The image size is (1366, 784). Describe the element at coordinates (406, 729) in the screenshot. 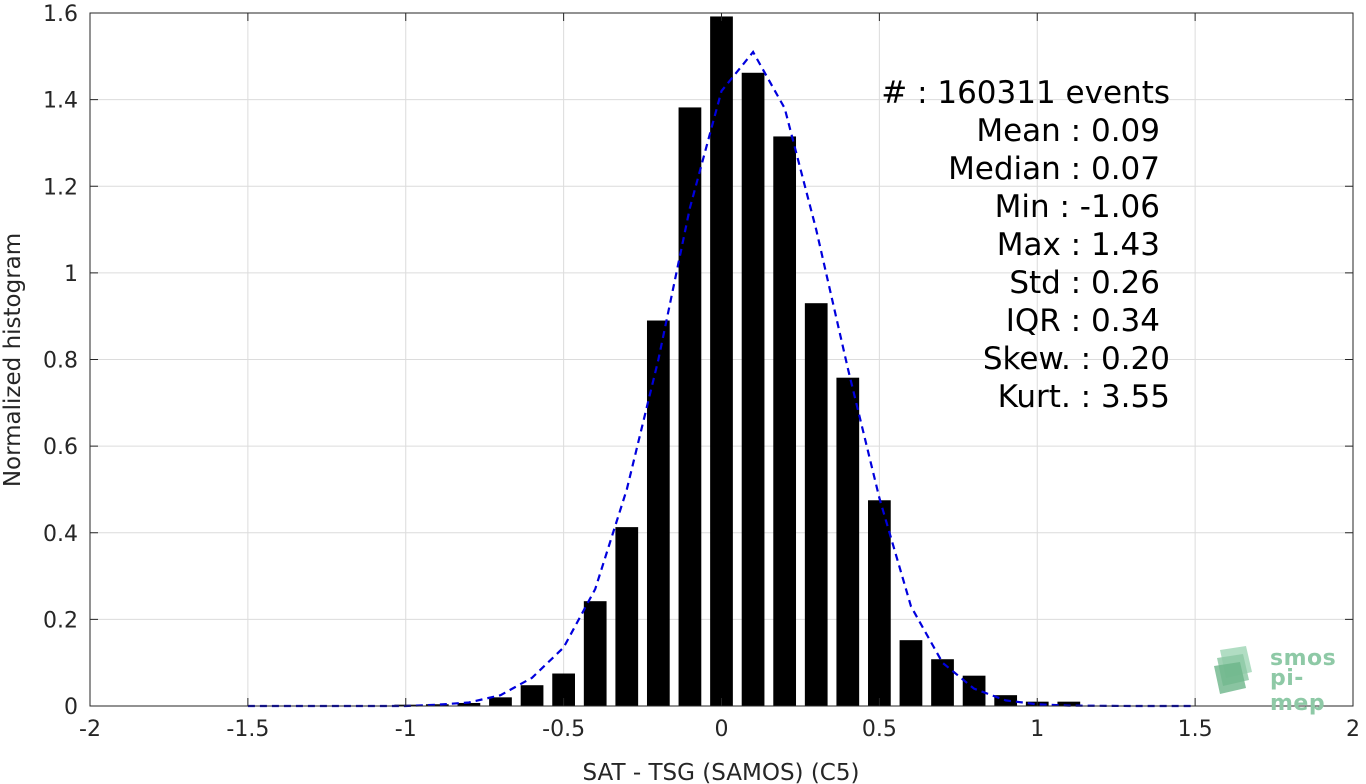

I see `x-tick-label: -1` at that location.